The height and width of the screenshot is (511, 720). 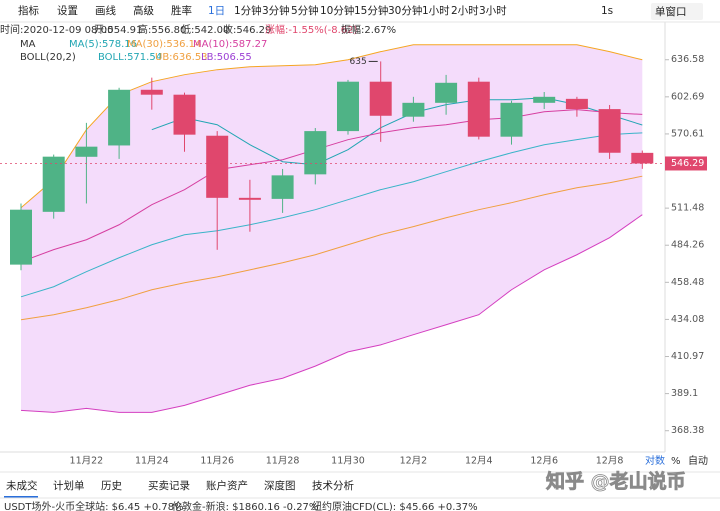 I want to click on ticker: USDT场外-火币全球站: $6.45 +0.78%, so click(x=94, y=505).